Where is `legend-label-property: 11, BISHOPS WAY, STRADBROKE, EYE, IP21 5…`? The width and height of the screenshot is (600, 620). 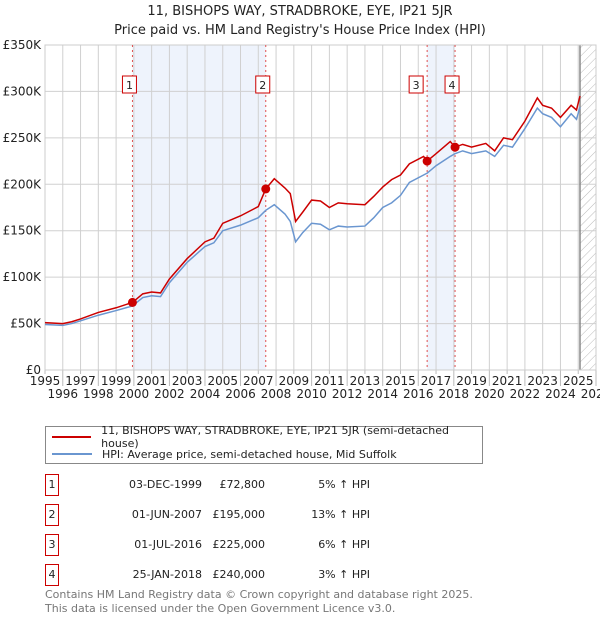
legend-label-property: 11, BISHOPS WAY, STRADBROKE, EYE, IP21 5… is located at coordinates (275, 437).